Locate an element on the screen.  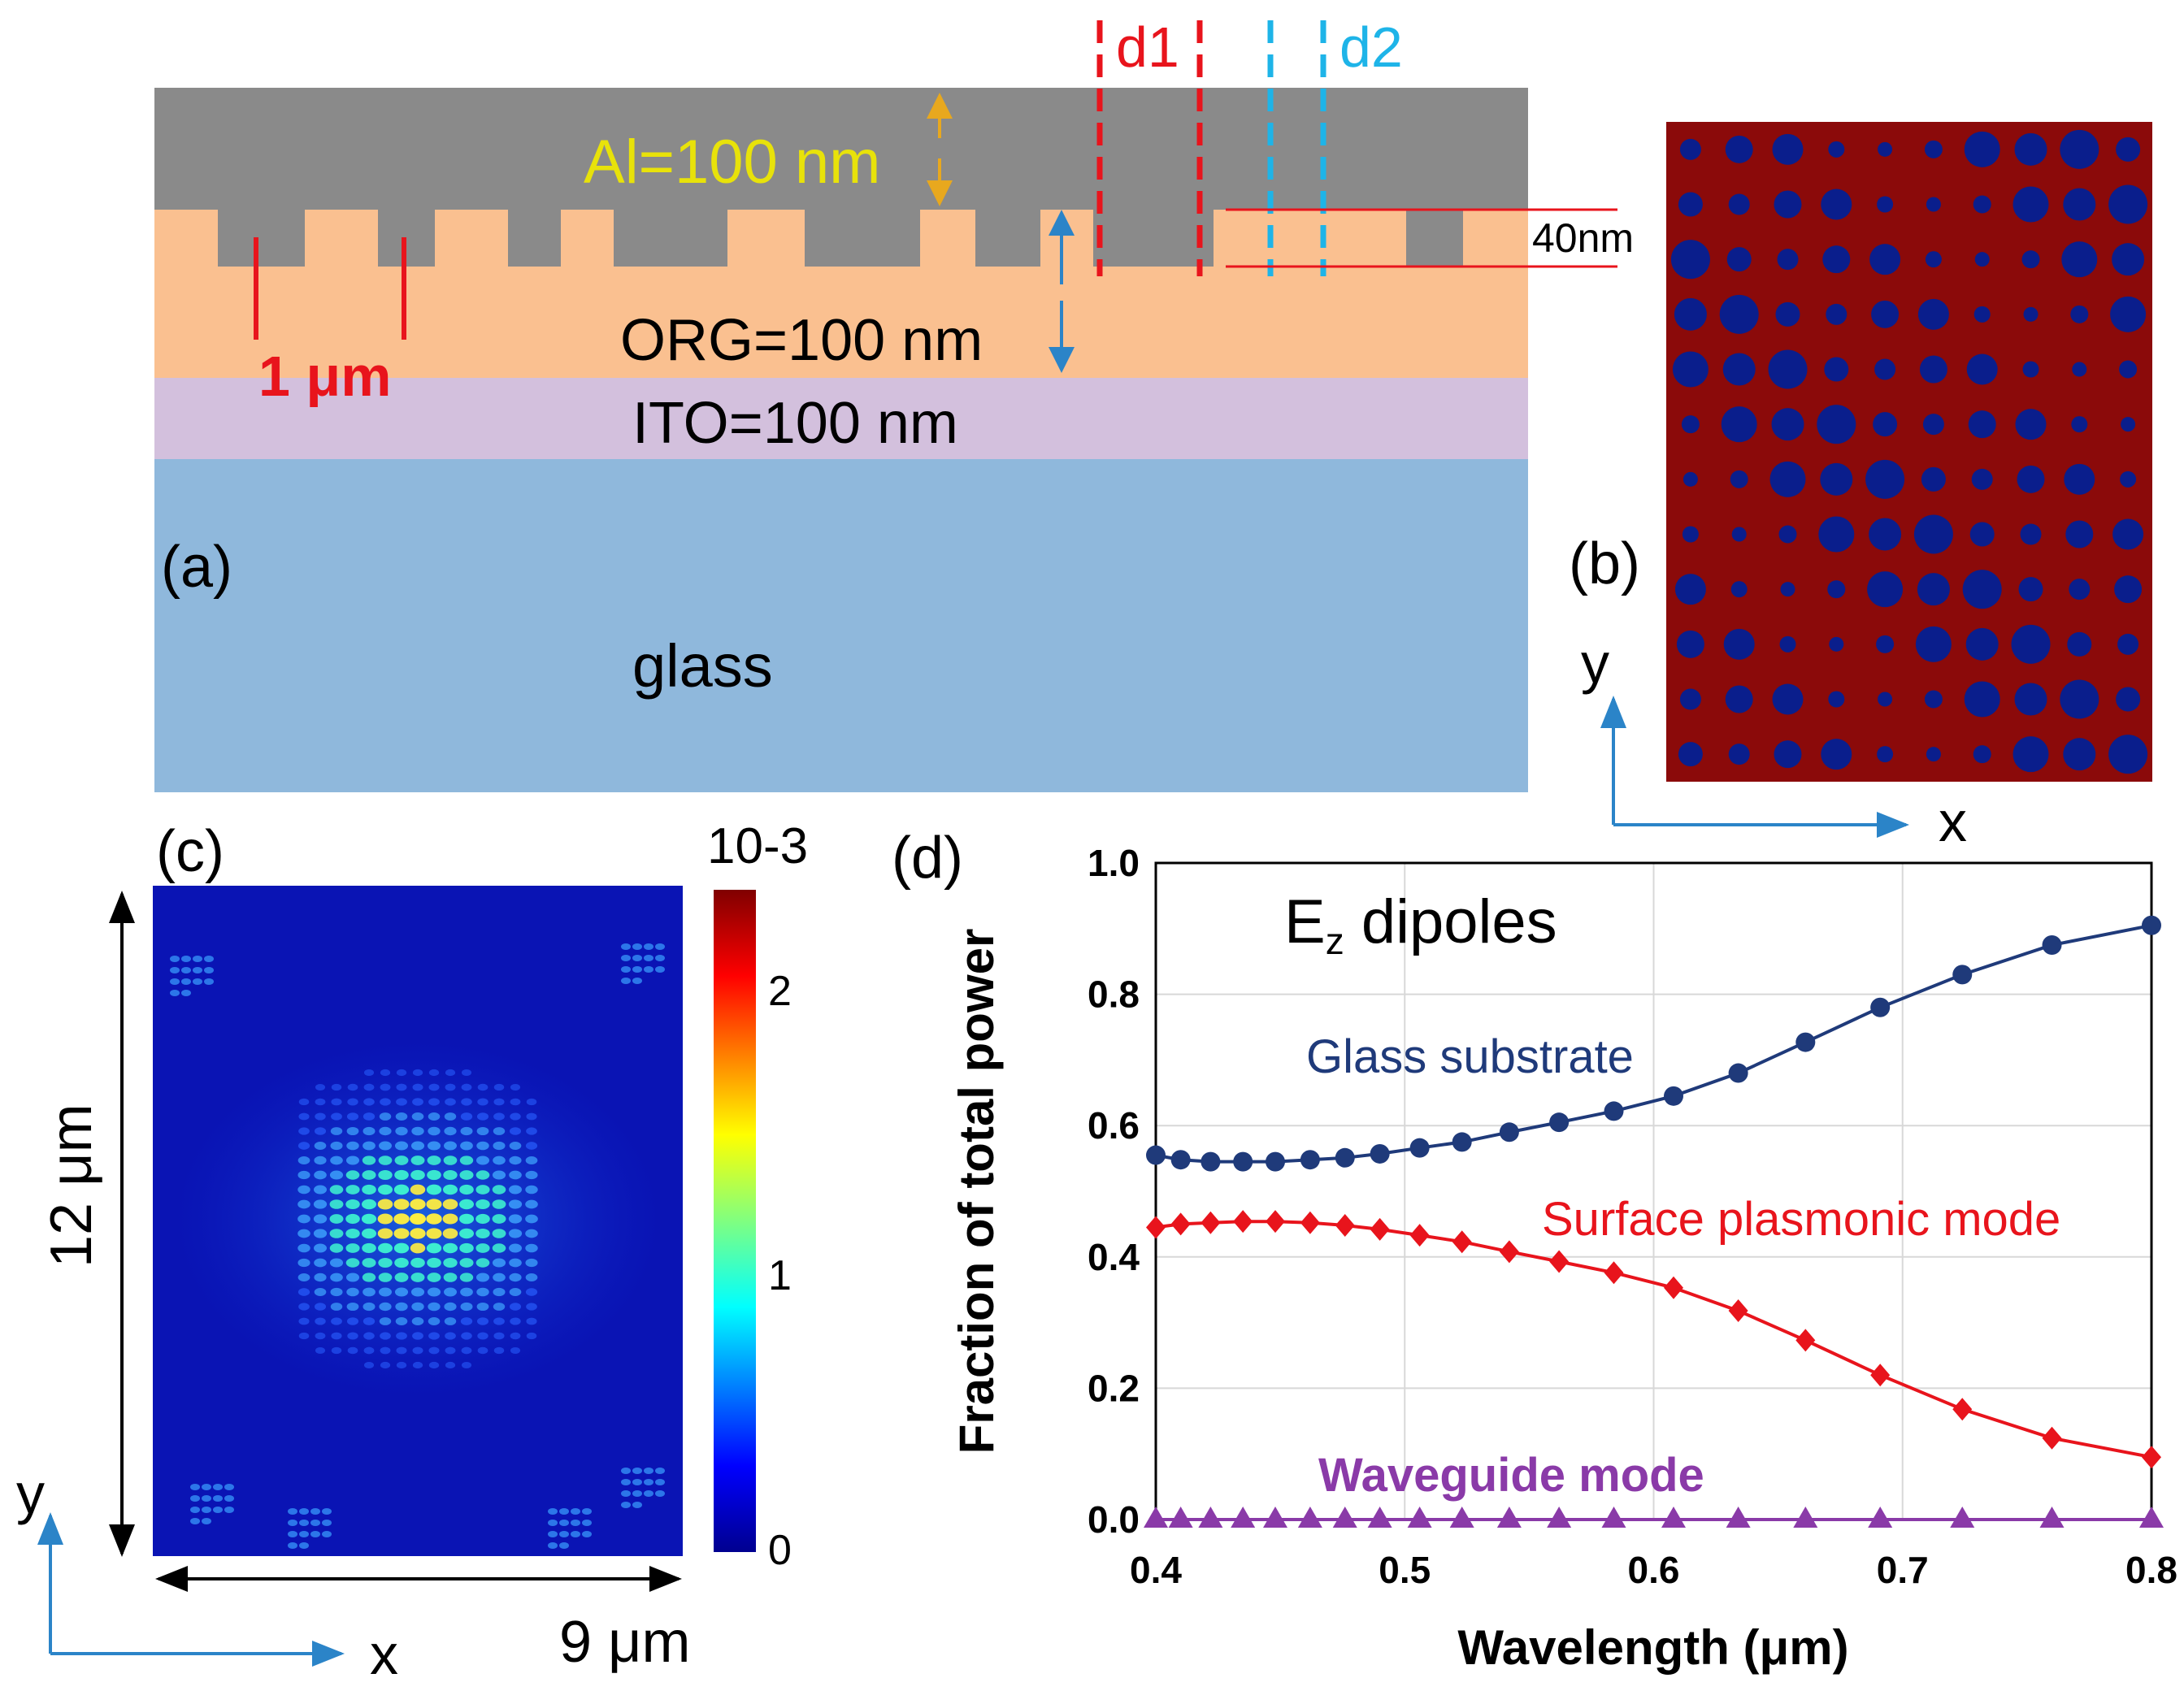
ito-layer is located at coordinates (841, 419).